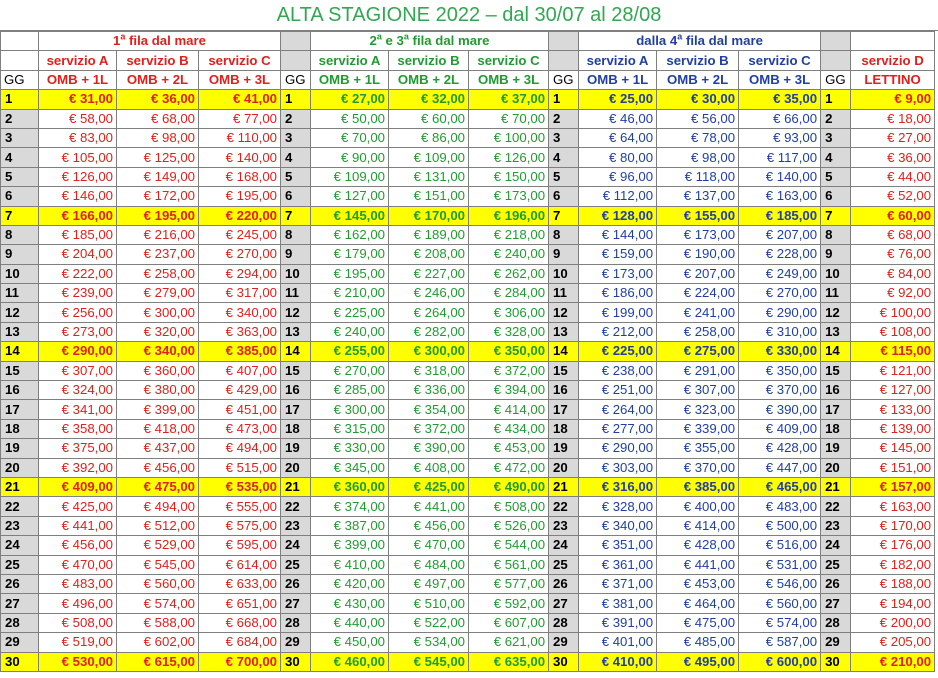 This screenshot has height=678, width=938. I want to click on price-cell: € 560,00, so click(780, 603).